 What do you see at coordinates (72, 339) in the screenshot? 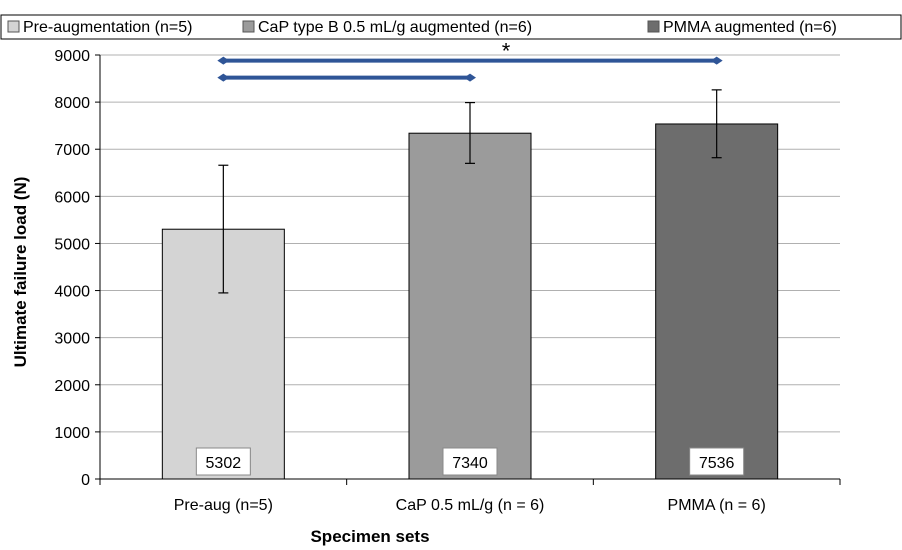
I see `y-tick-label: 3000` at bounding box center [72, 339].